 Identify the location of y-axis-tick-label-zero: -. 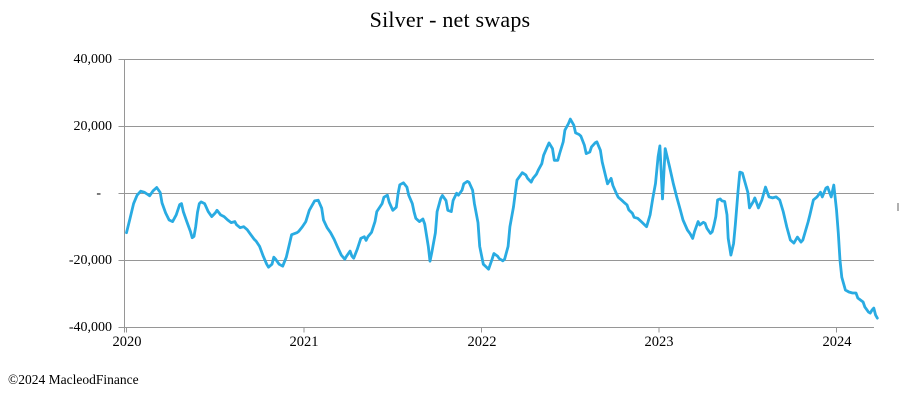
(98, 193).